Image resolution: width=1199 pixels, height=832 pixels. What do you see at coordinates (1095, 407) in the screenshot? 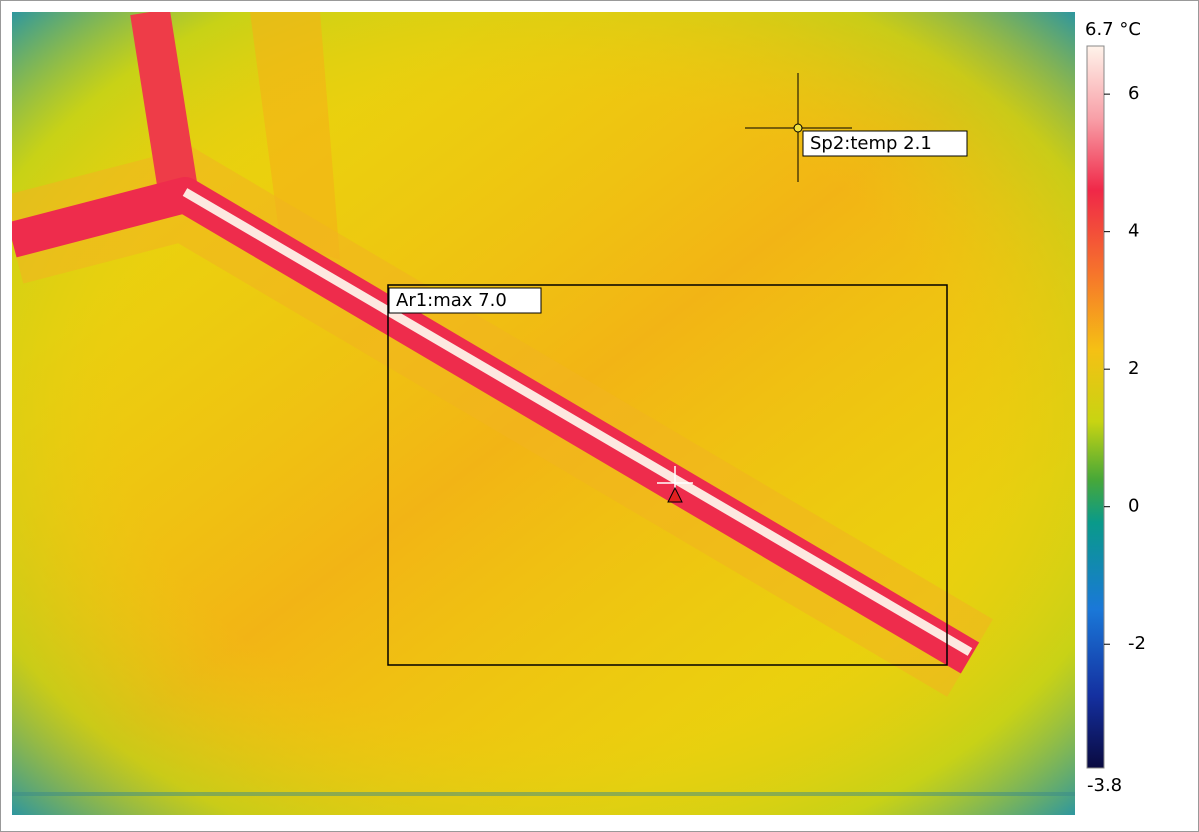
I see `color-scale` at bounding box center [1095, 407].